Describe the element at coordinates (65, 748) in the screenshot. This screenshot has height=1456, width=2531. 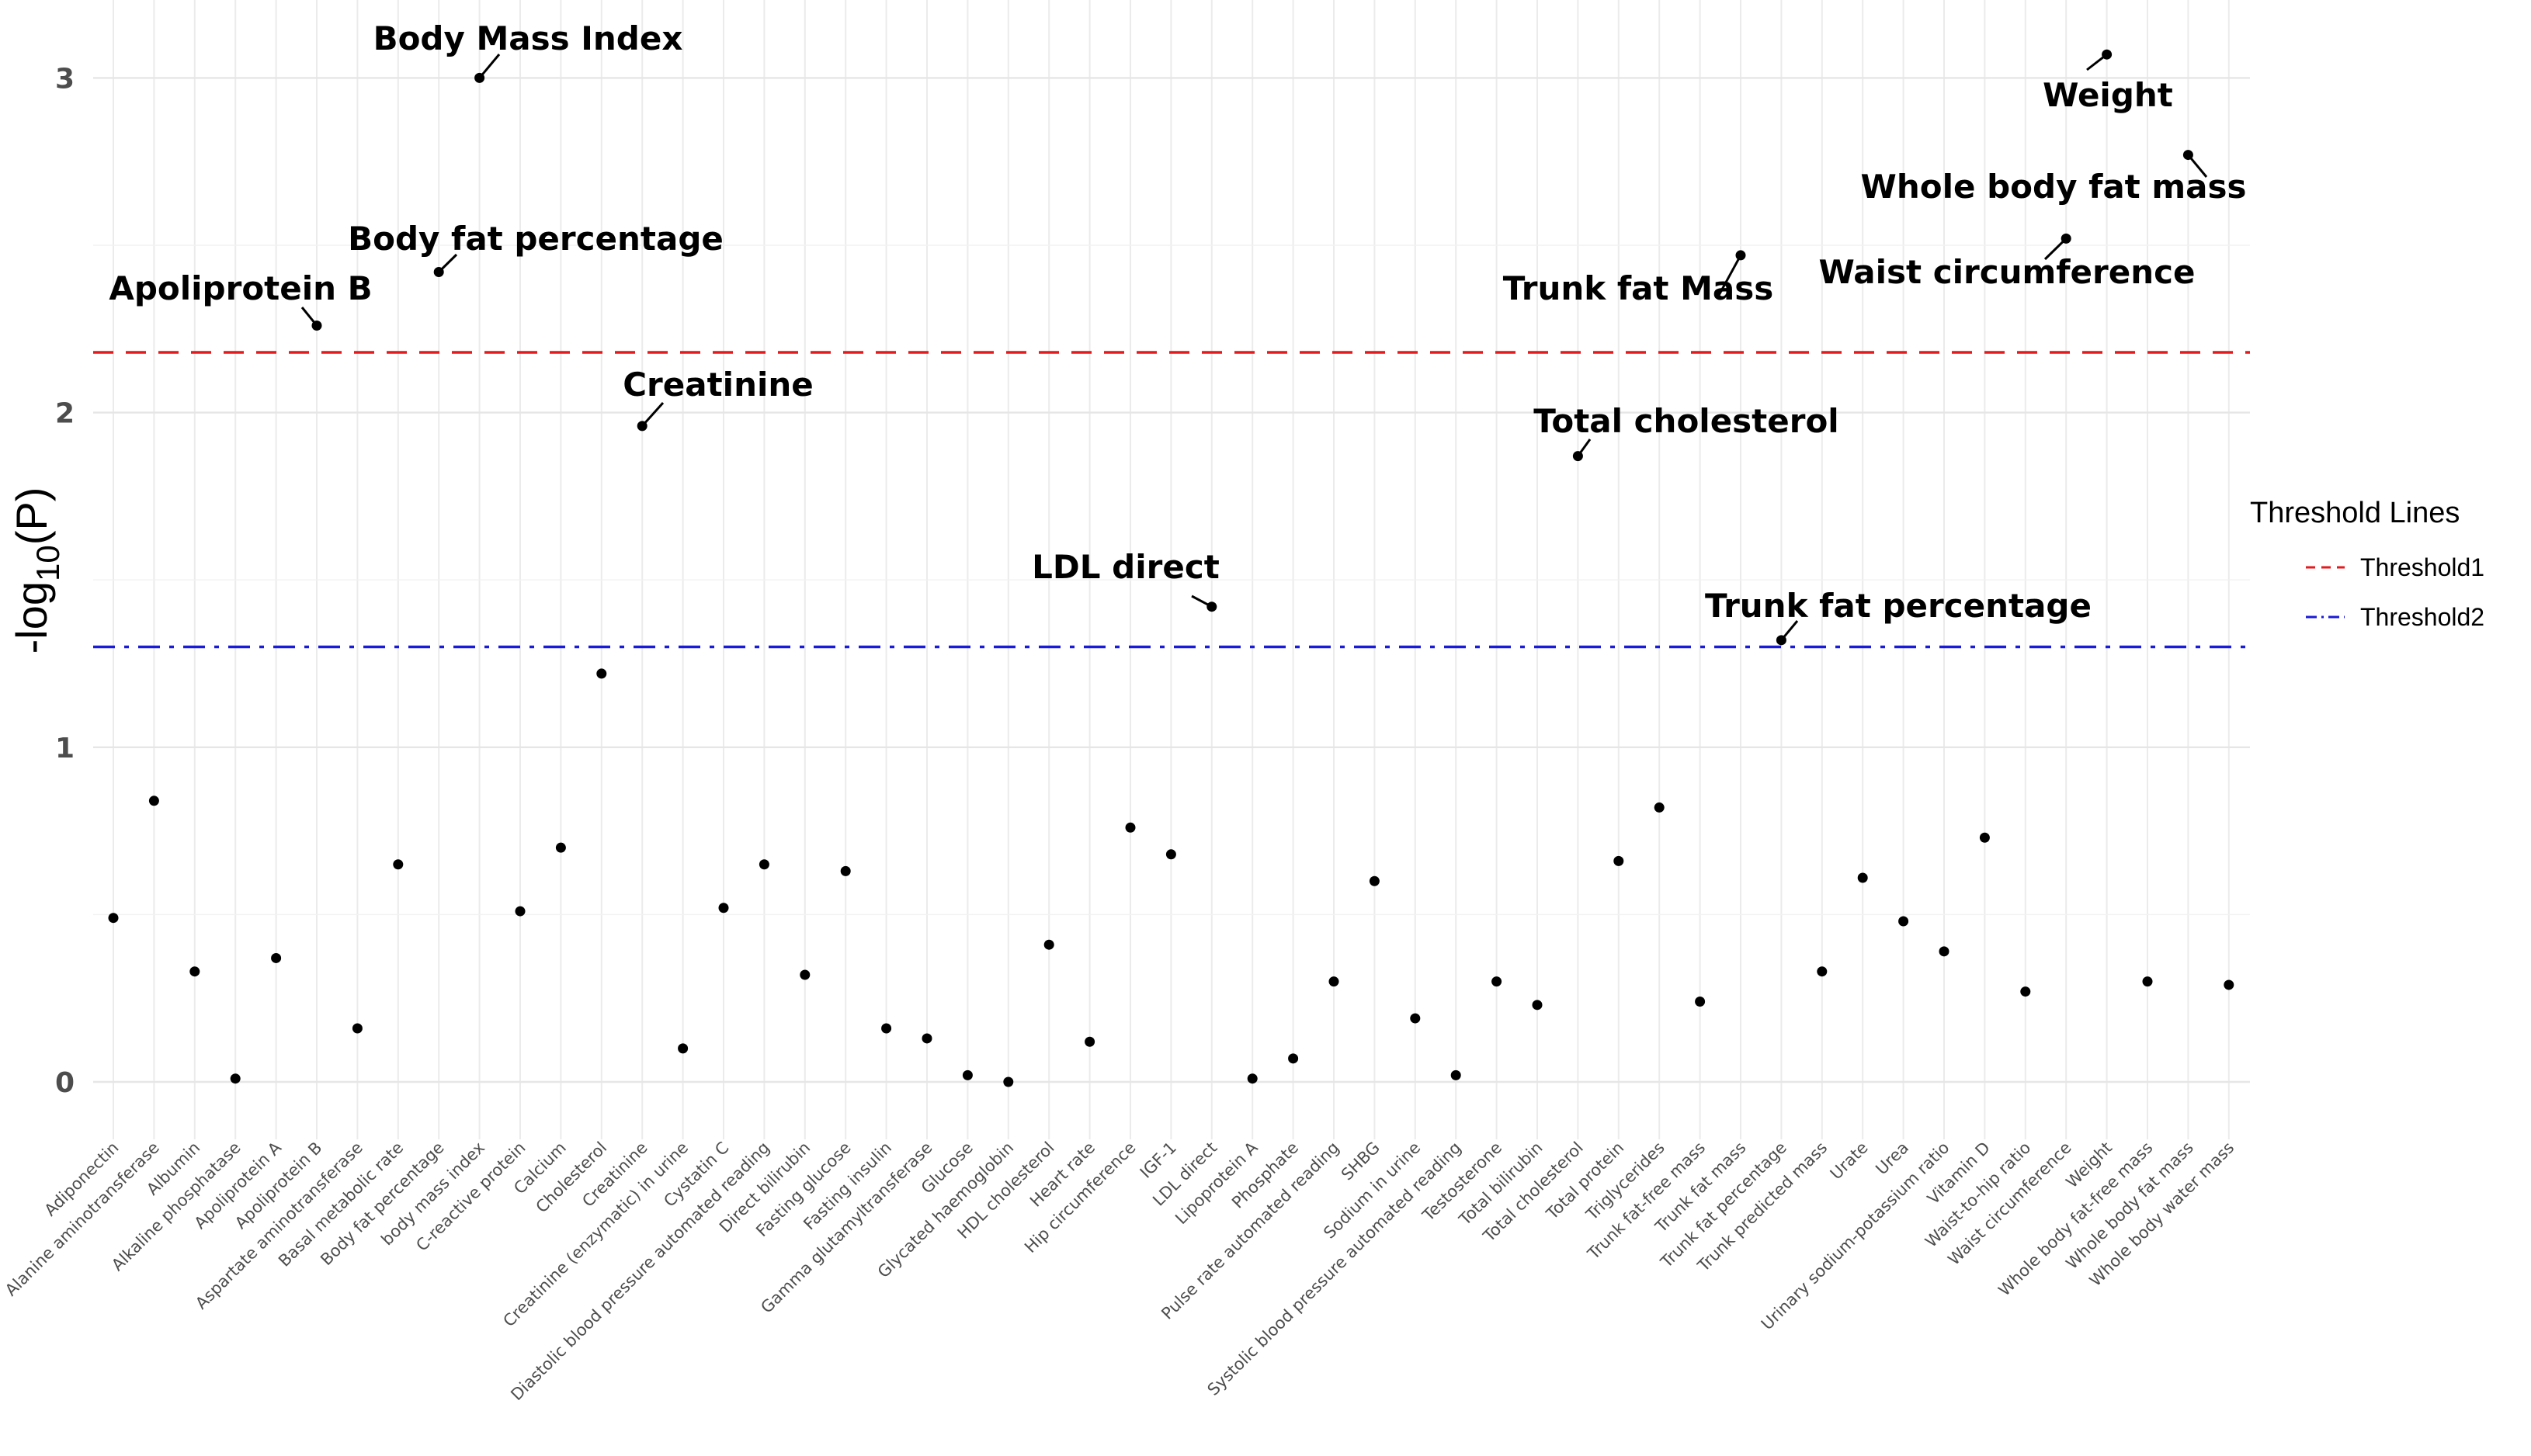
I see `y-tick-label-1: 1` at that location.